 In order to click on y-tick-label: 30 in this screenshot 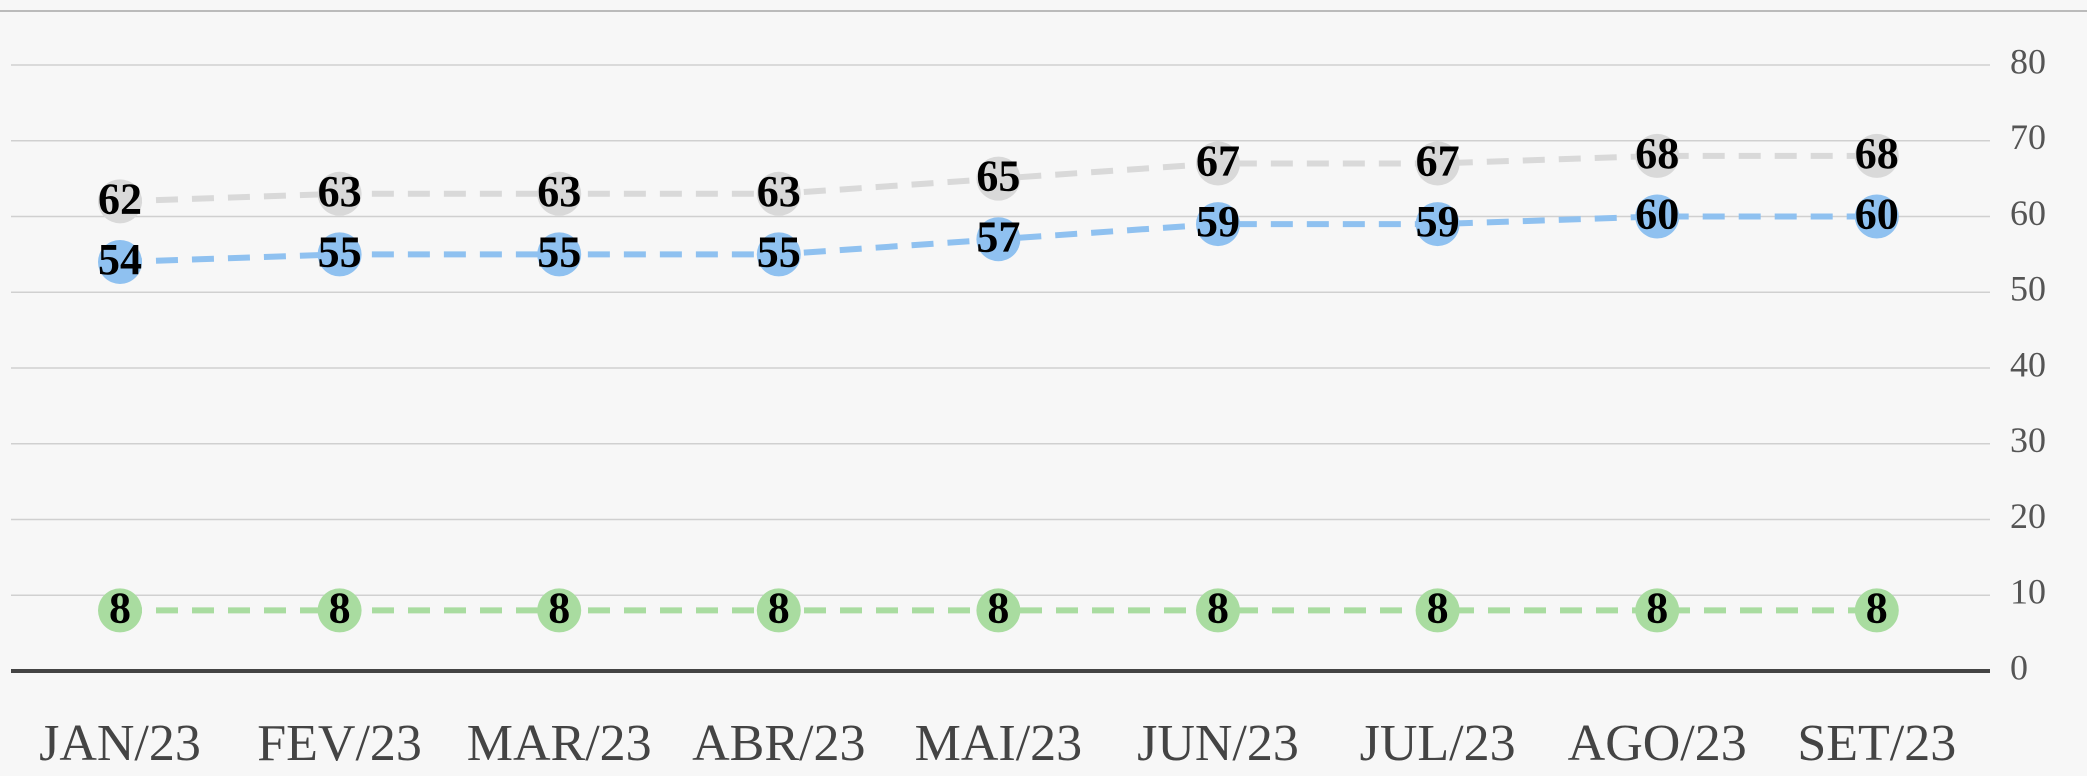, I will do `click(2028, 440)`.